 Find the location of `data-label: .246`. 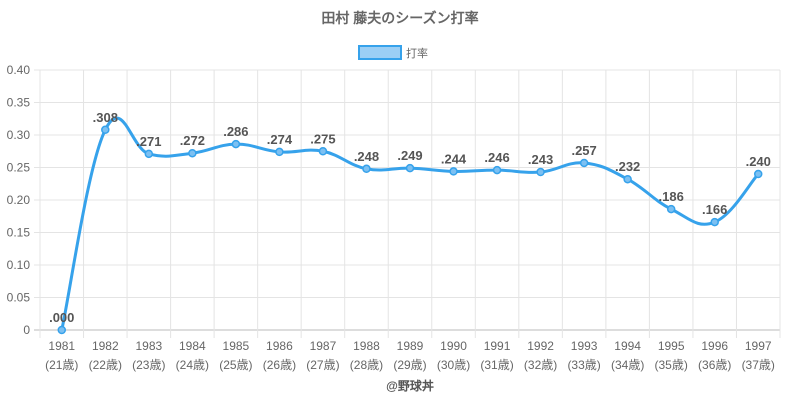

data-label: .246 is located at coordinates (496, 157).